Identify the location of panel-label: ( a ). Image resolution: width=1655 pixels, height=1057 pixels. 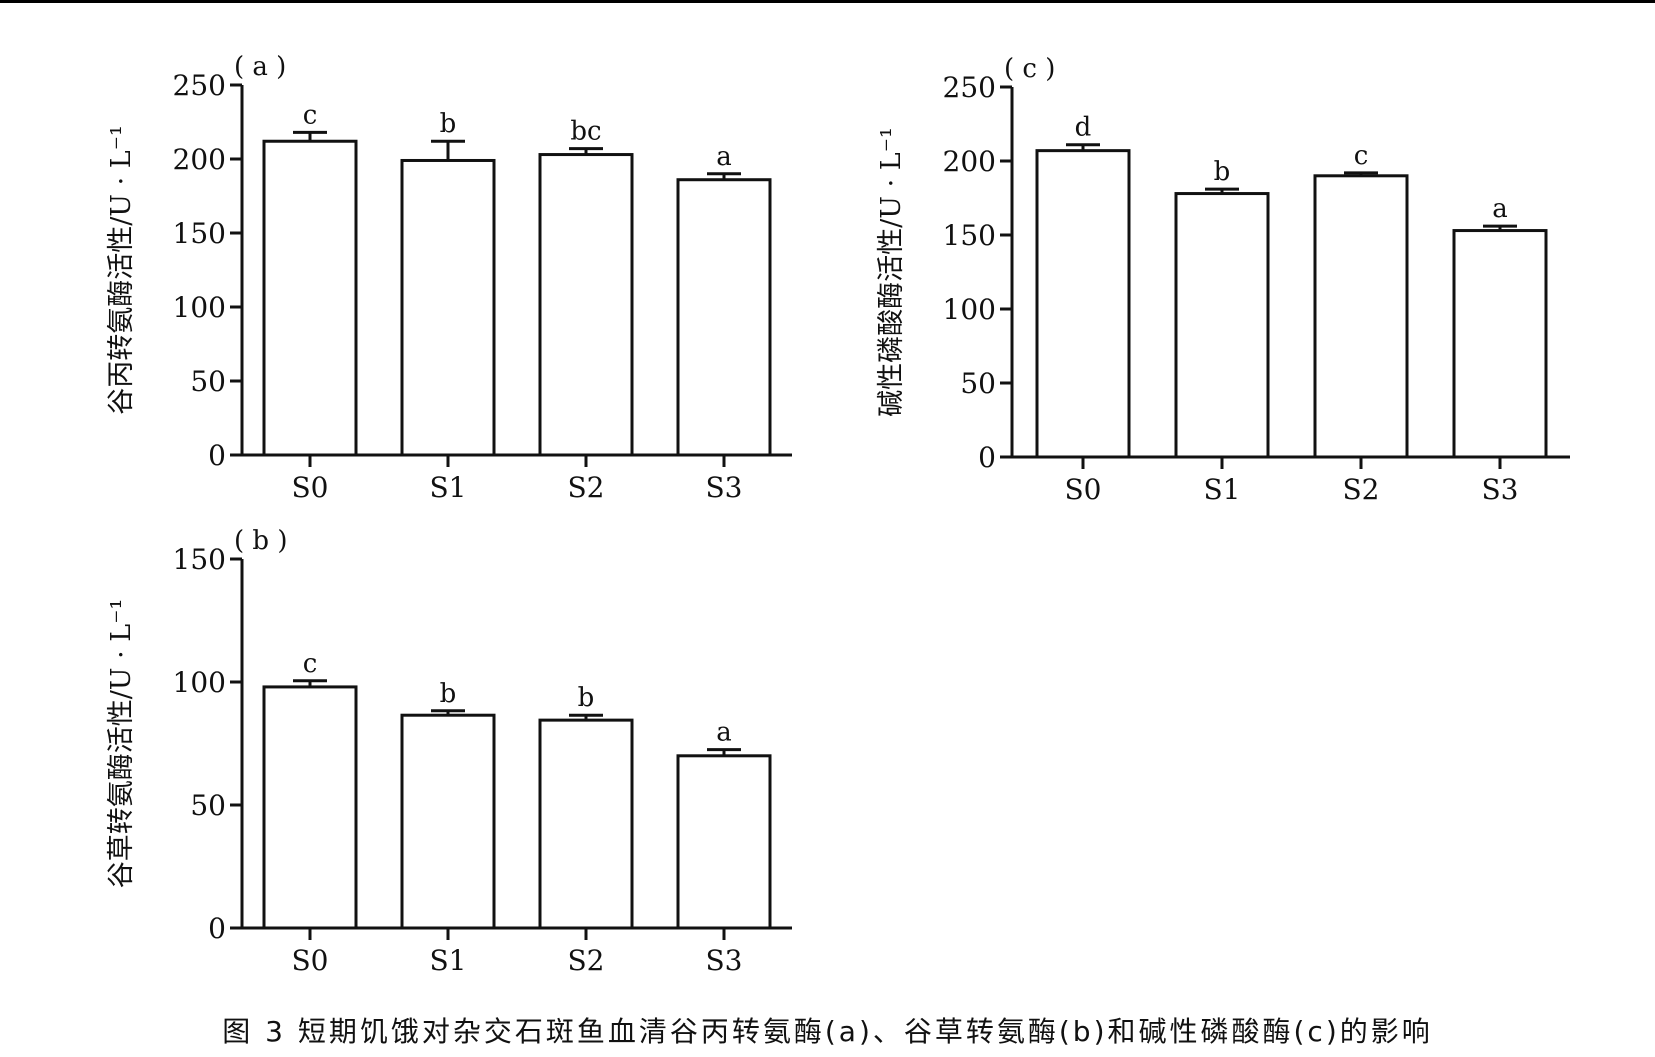
(260, 67).